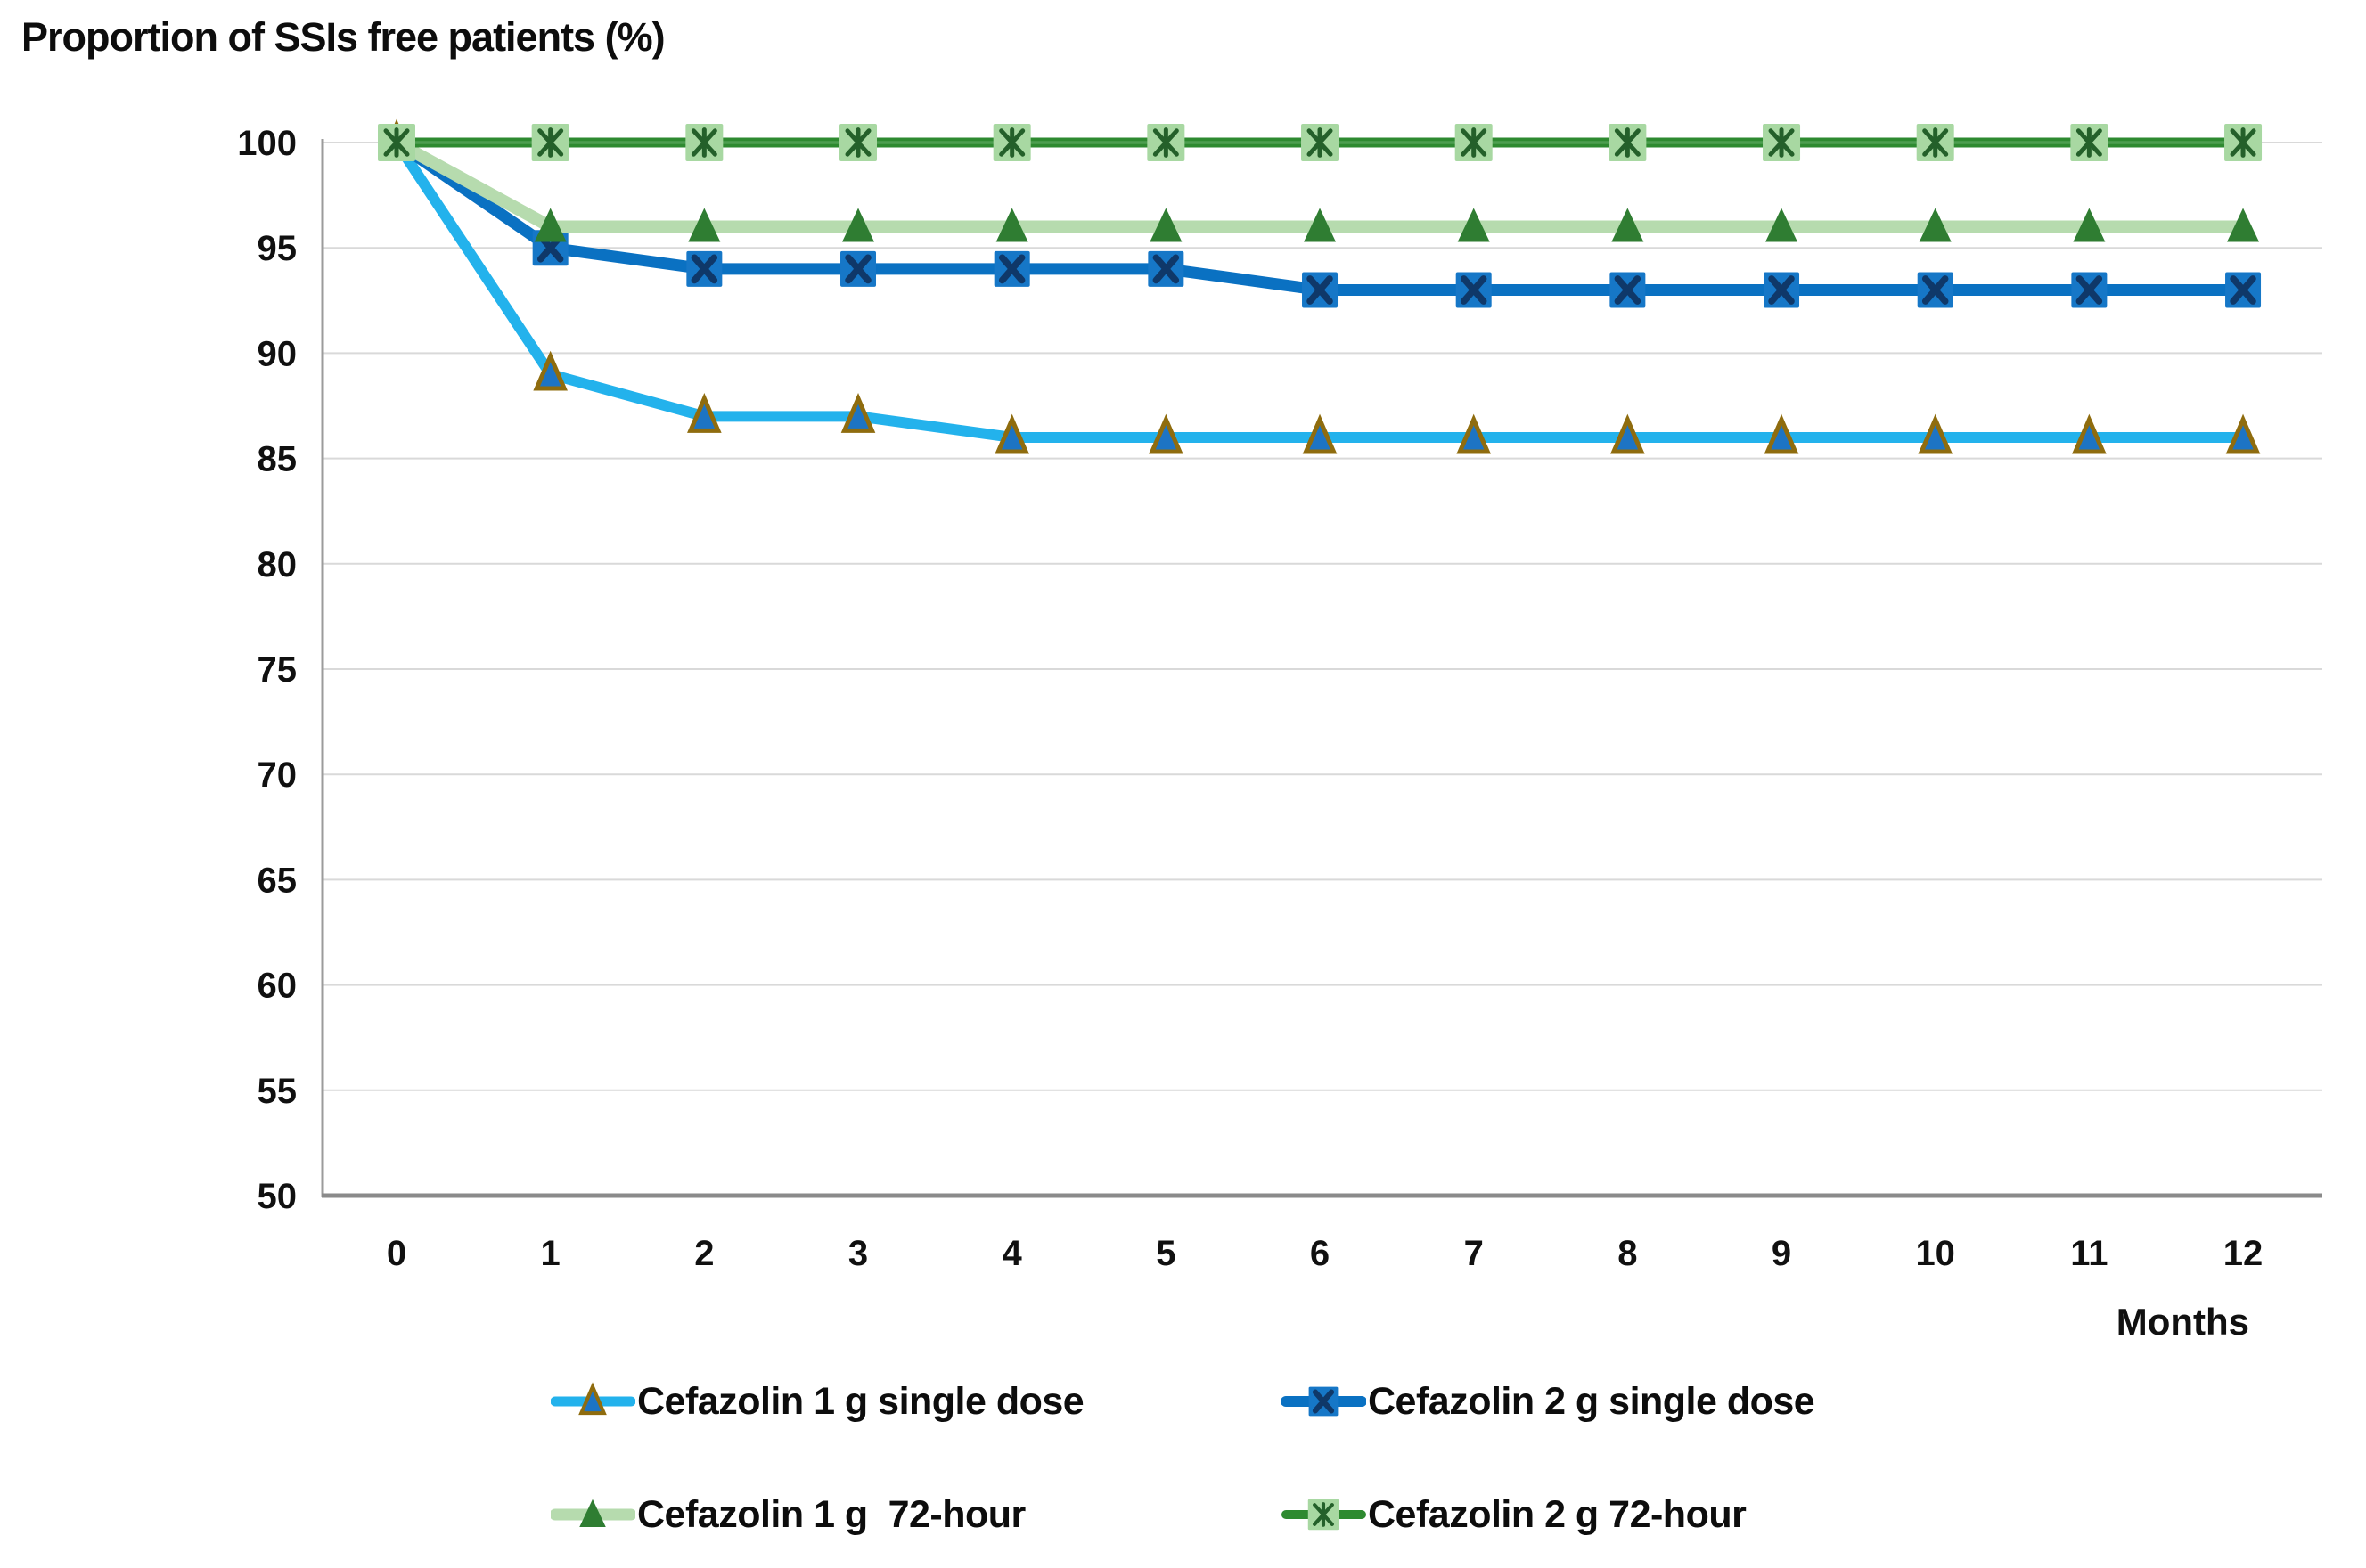 The width and height of the screenshot is (2366, 1568). What do you see at coordinates (2089, 1253) in the screenshot?
I see `x-axis-tick-label: 11` at bounding box center [2089, 1253].